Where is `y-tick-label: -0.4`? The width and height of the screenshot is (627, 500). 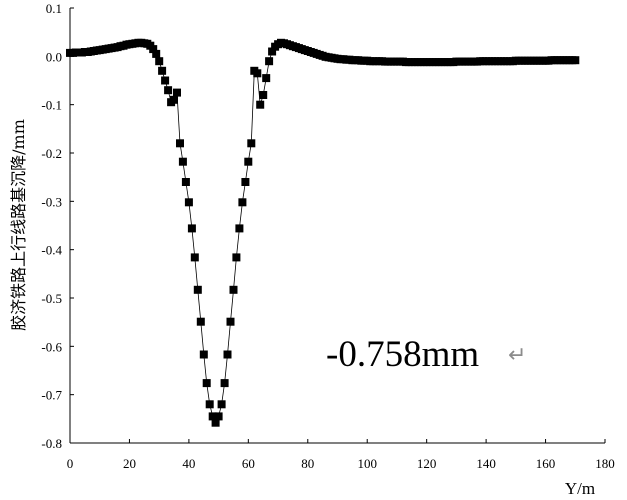
y-tick-label: -0.4 is located at coordinates (51, 250).